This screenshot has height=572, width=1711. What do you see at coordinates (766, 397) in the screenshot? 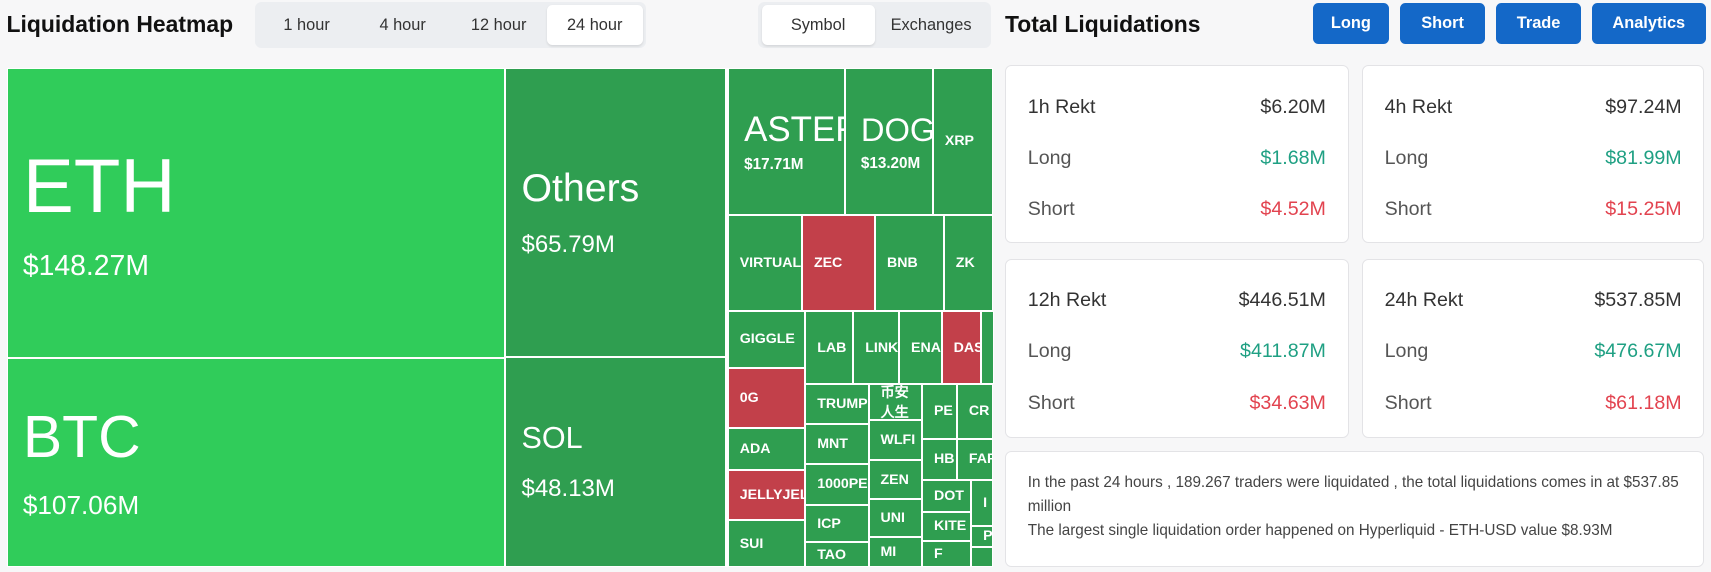
I see `heatmap-cell: 0G` at bounding box center [766, 397].